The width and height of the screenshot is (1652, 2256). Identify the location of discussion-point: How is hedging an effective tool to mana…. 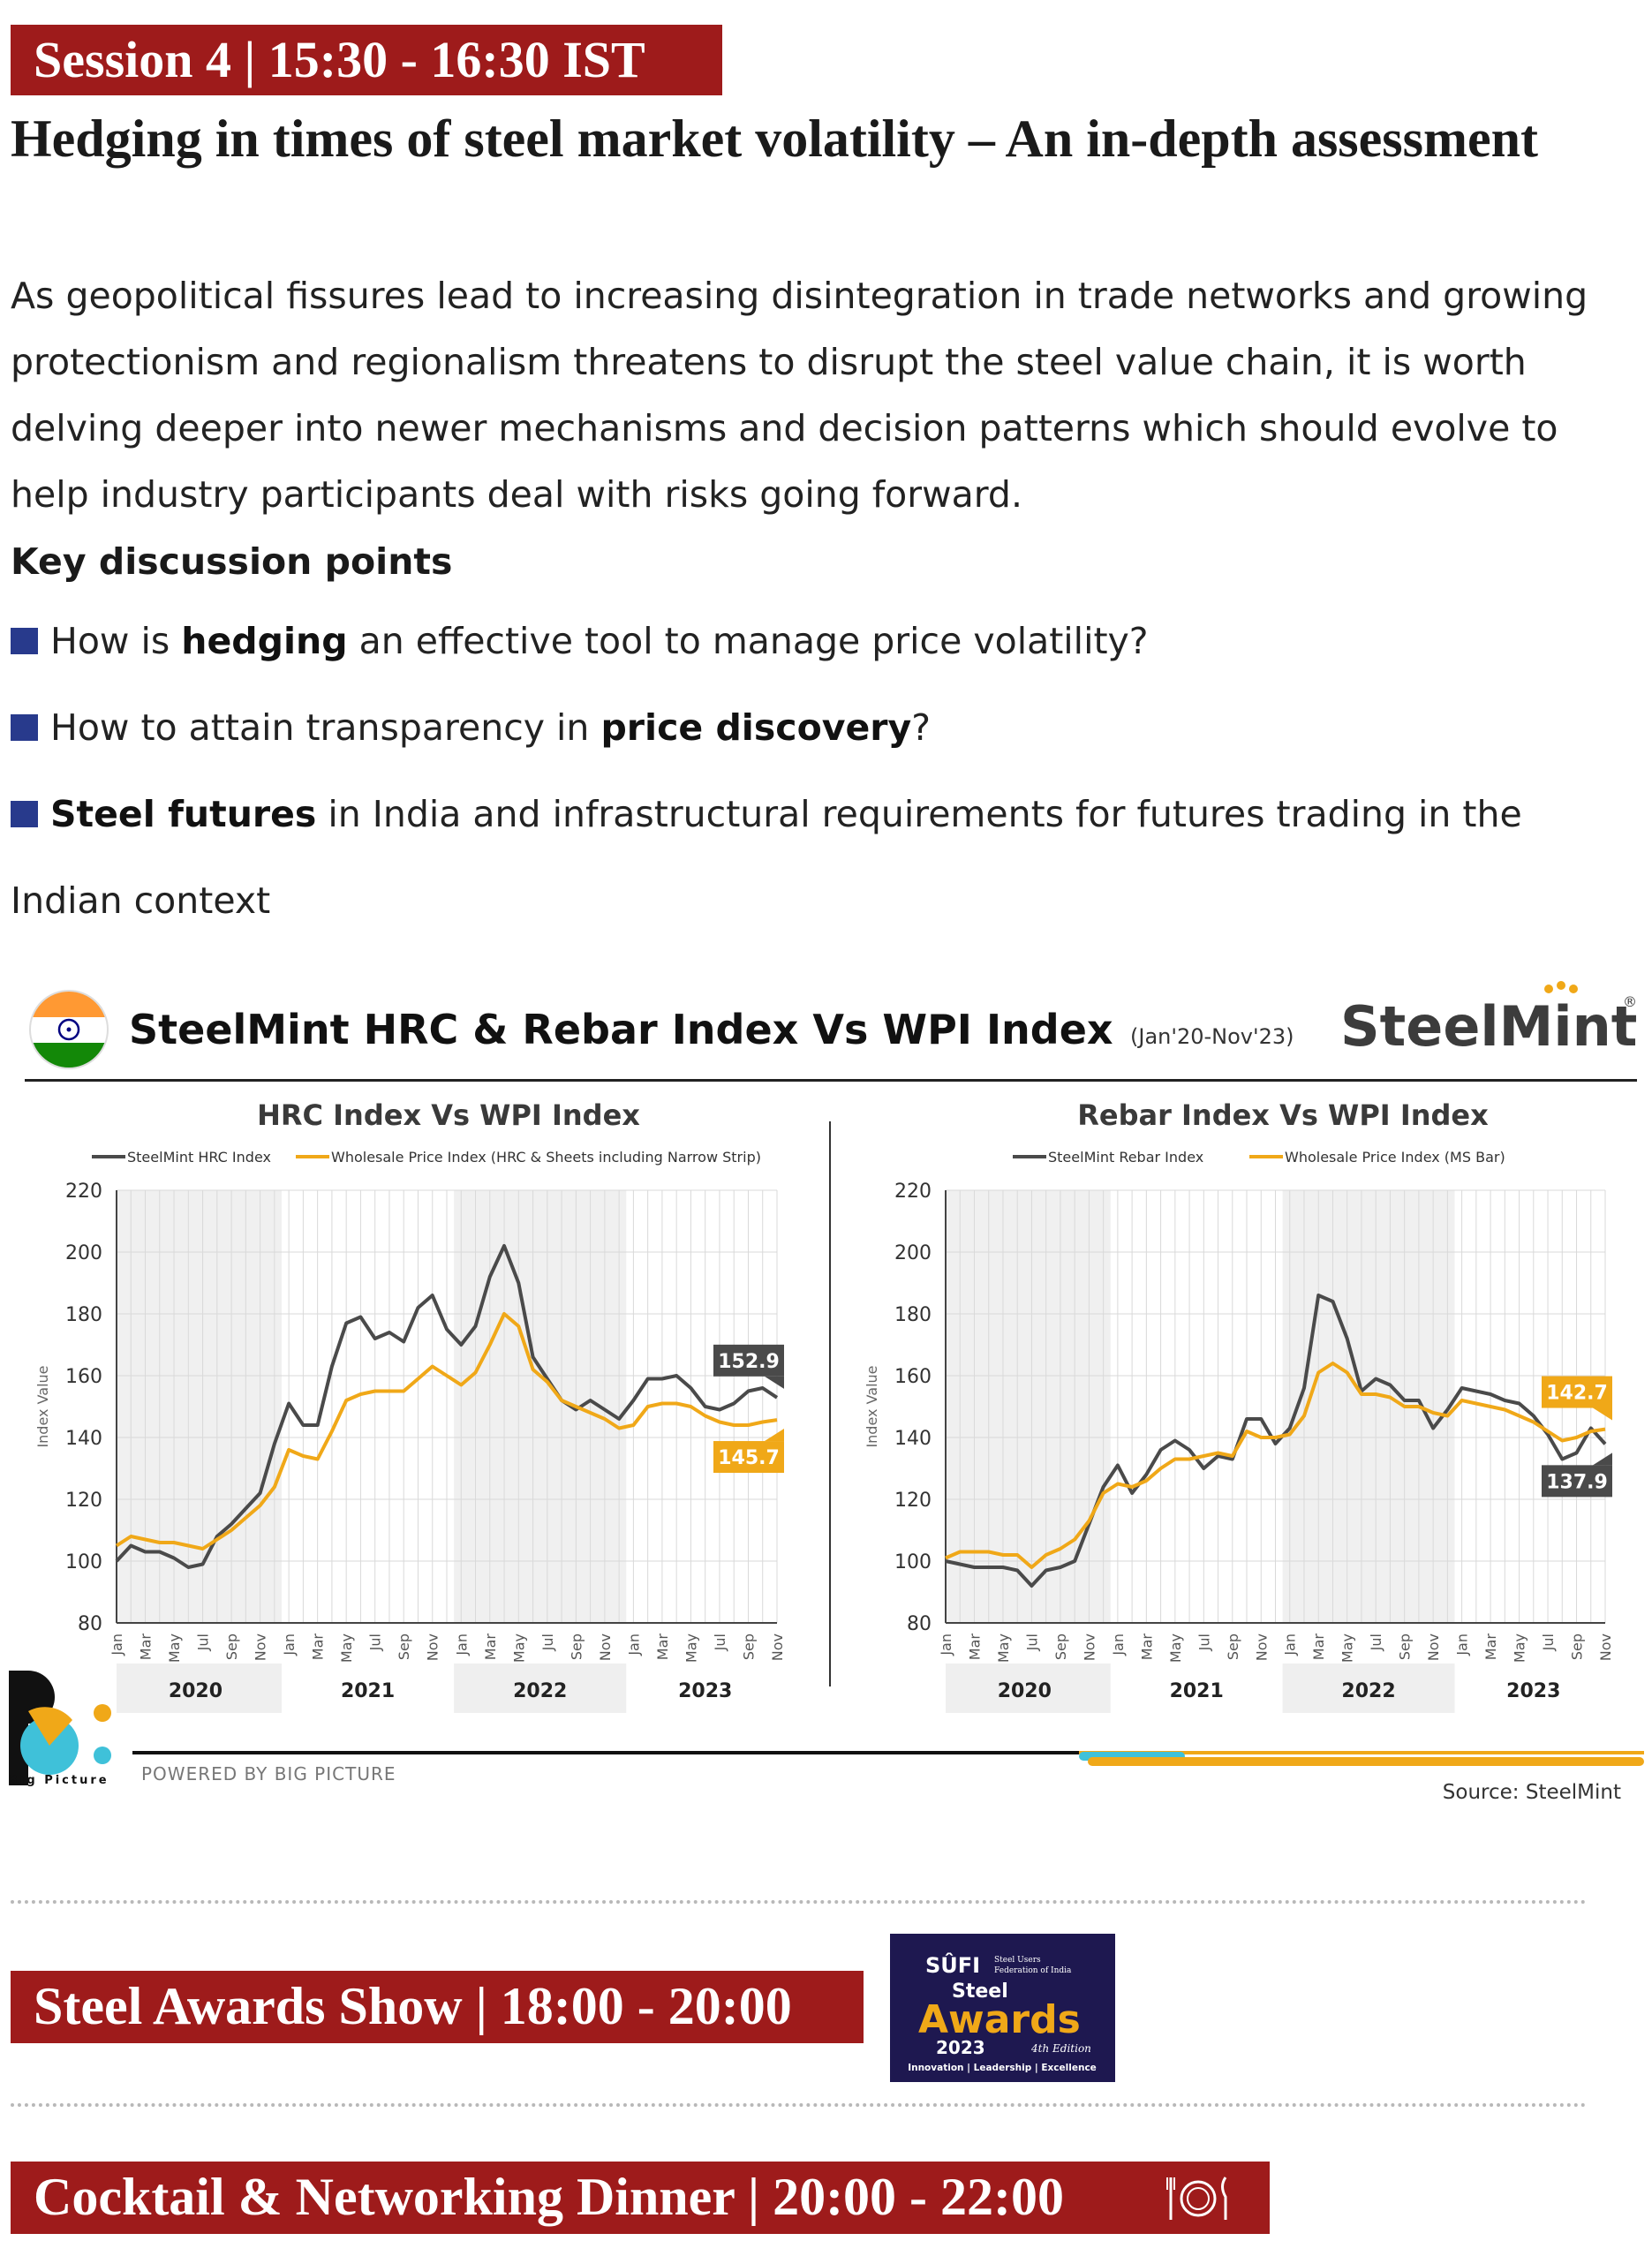
(828, 641).